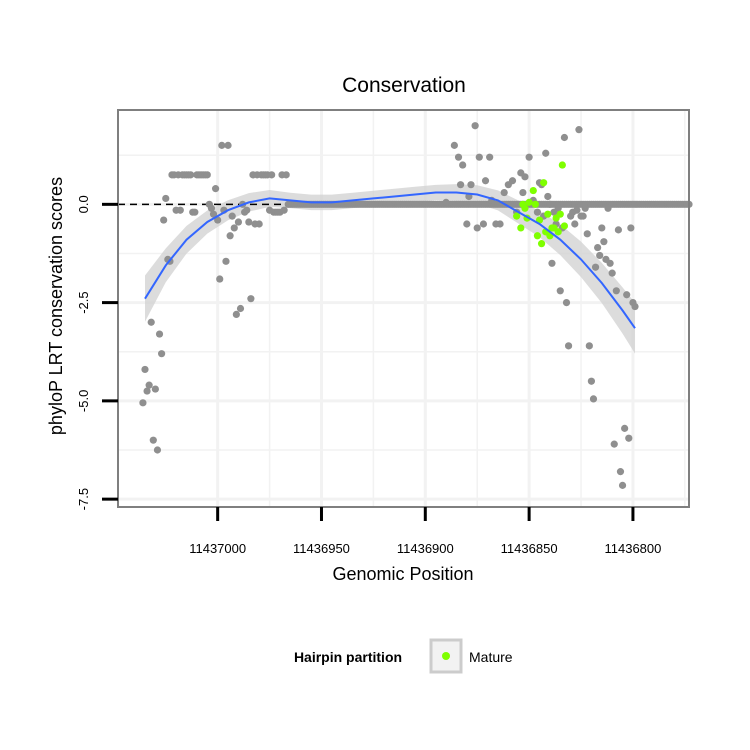  What do you see at coordinates (83, 204) in the screenshot?
I see `y-tick-label: 0.0` at bounding box center [83, 204].